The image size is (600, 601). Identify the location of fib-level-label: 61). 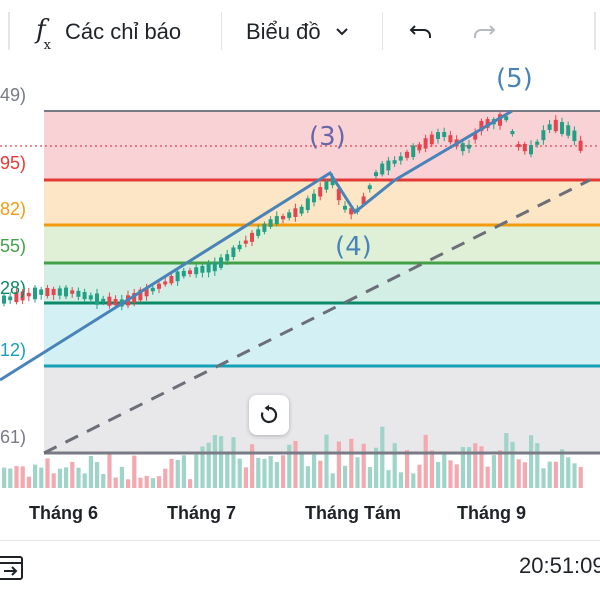
(13, 437).